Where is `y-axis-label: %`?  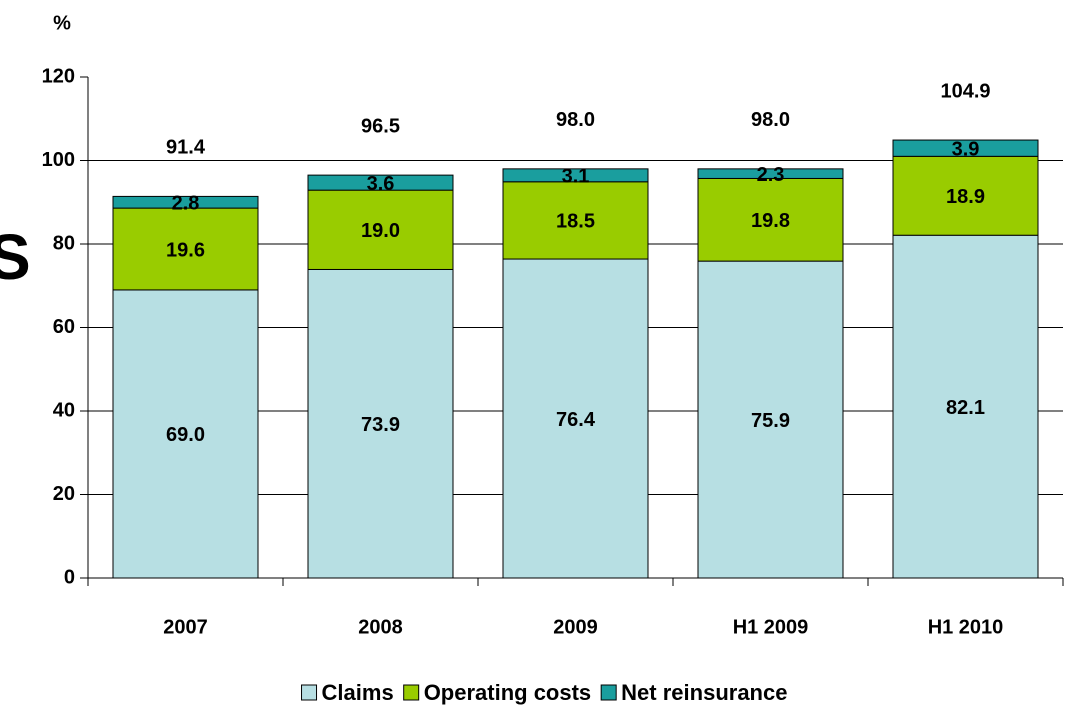
y-axis-label: % is located at coordinates (62, 23).